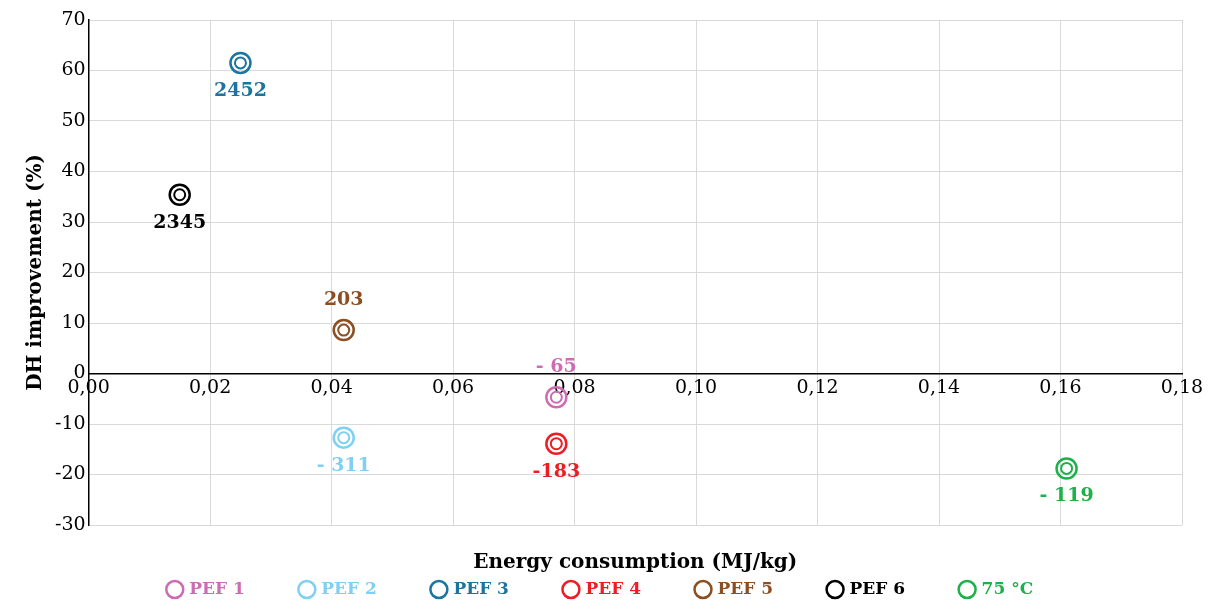 This screenshot has width=1212, height=613. What do you see at coordinates (73, 17) in the screenshot?
I see `y-tick-label: 70` at bounding box center [73, 17].